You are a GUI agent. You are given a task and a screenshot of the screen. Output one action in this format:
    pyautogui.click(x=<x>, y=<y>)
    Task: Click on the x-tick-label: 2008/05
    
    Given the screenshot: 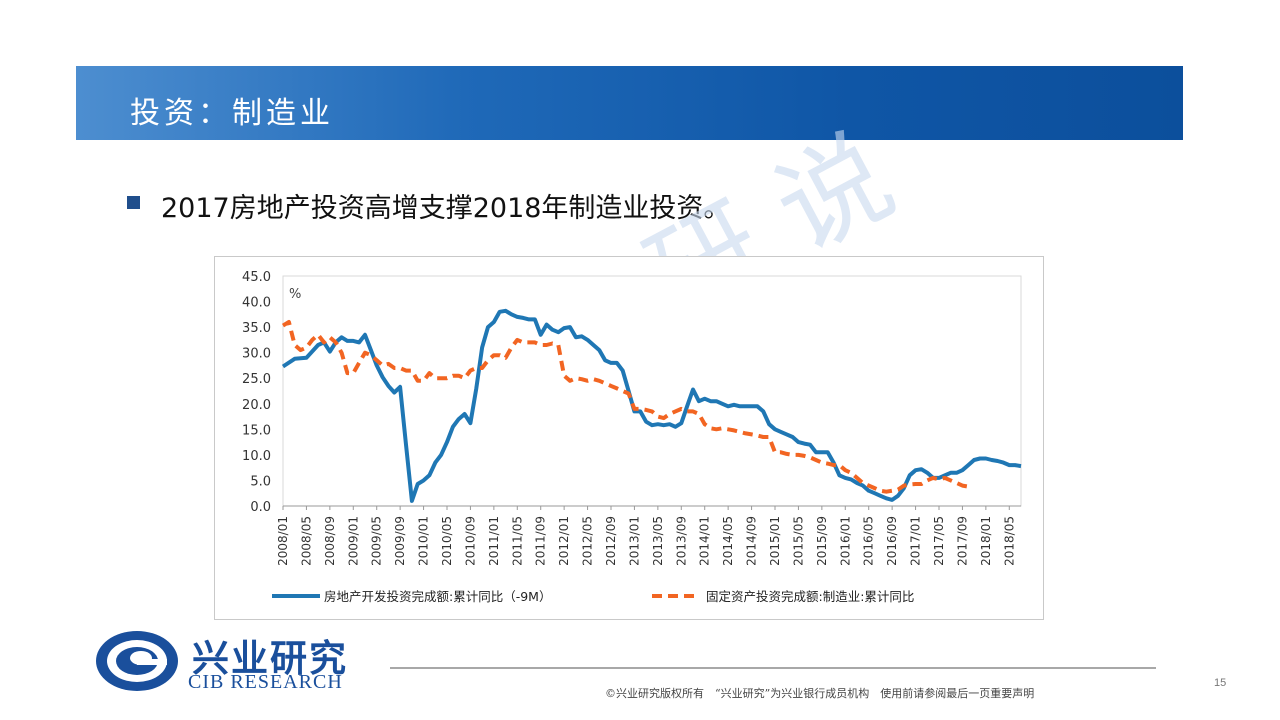 What is the action you would take?
    pyautogui.click(x=306, y=541)
    